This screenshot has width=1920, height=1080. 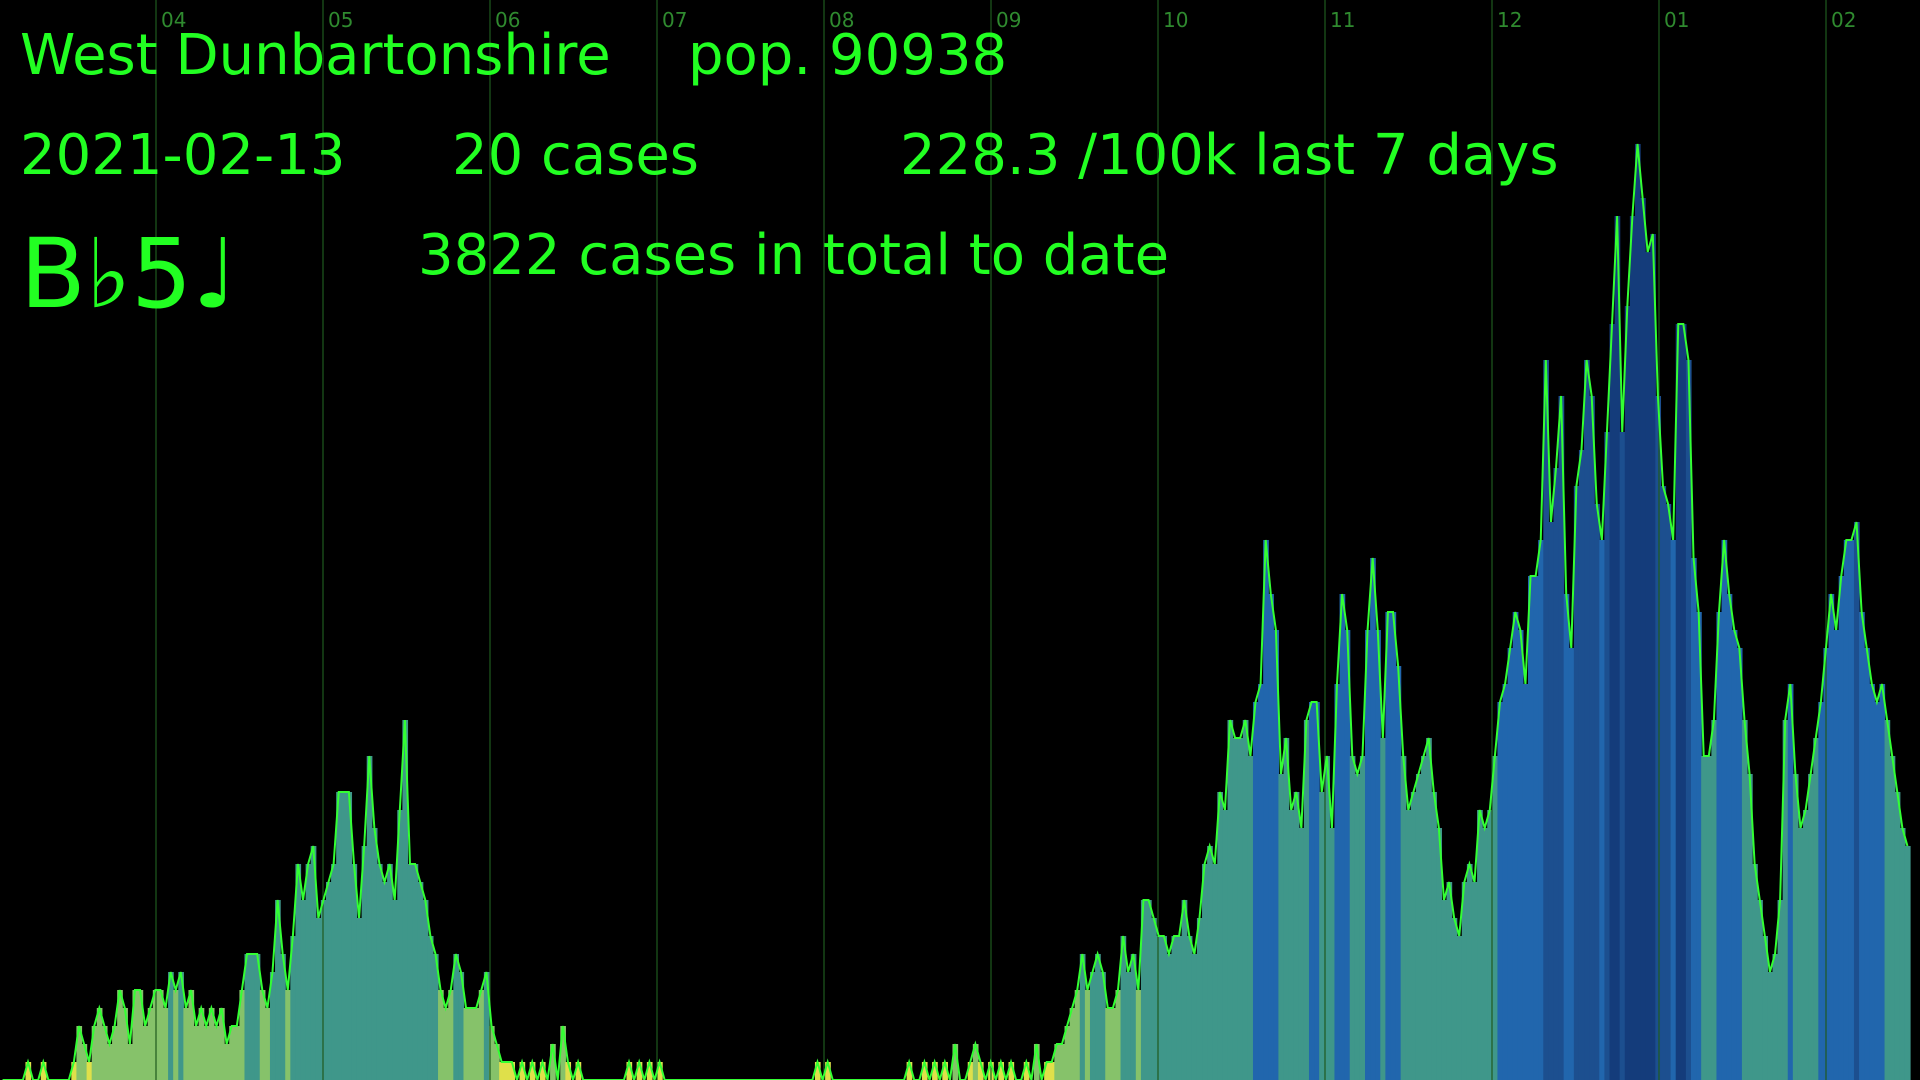 I want to click on month-tick-label: 11, so click(x=1342, y=20).